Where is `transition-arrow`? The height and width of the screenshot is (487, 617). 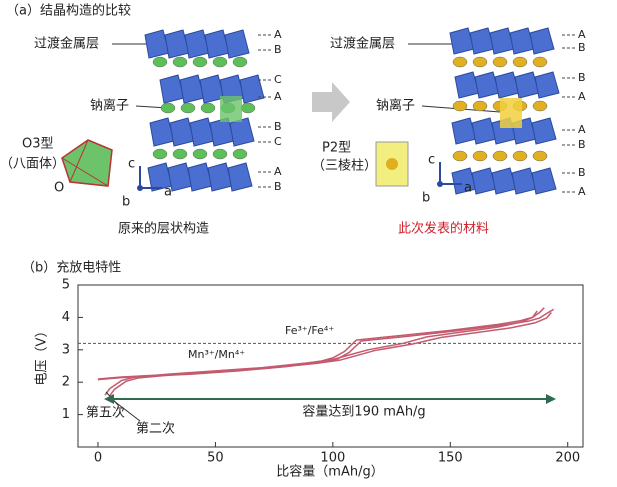 transition-arrow is located at coordinates (331, 102).